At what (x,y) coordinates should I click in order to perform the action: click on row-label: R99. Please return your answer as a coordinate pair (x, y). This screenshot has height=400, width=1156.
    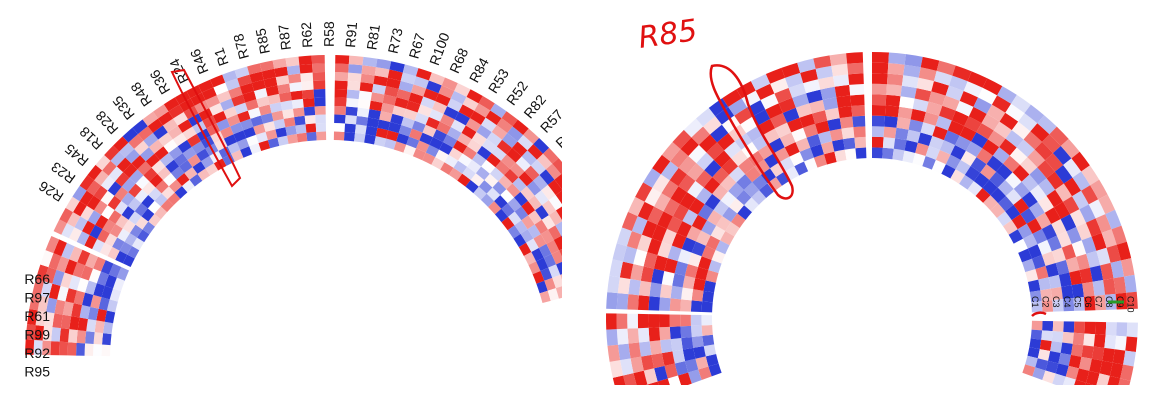
    Looking at the image, I should click on (37, 335).